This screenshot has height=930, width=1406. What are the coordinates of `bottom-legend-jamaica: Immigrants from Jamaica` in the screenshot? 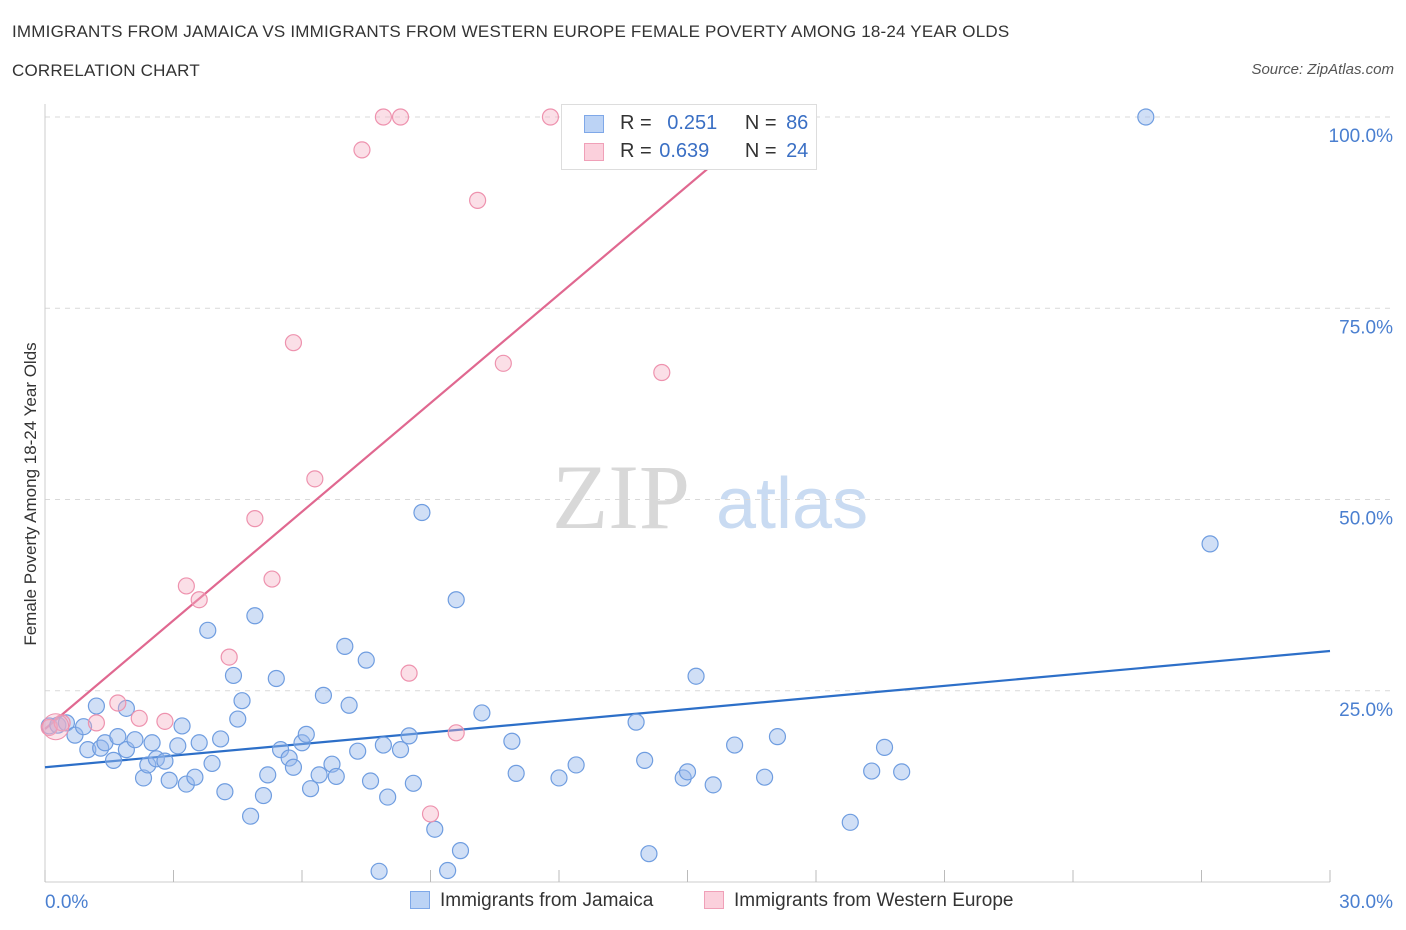 It's located at (531, 901).